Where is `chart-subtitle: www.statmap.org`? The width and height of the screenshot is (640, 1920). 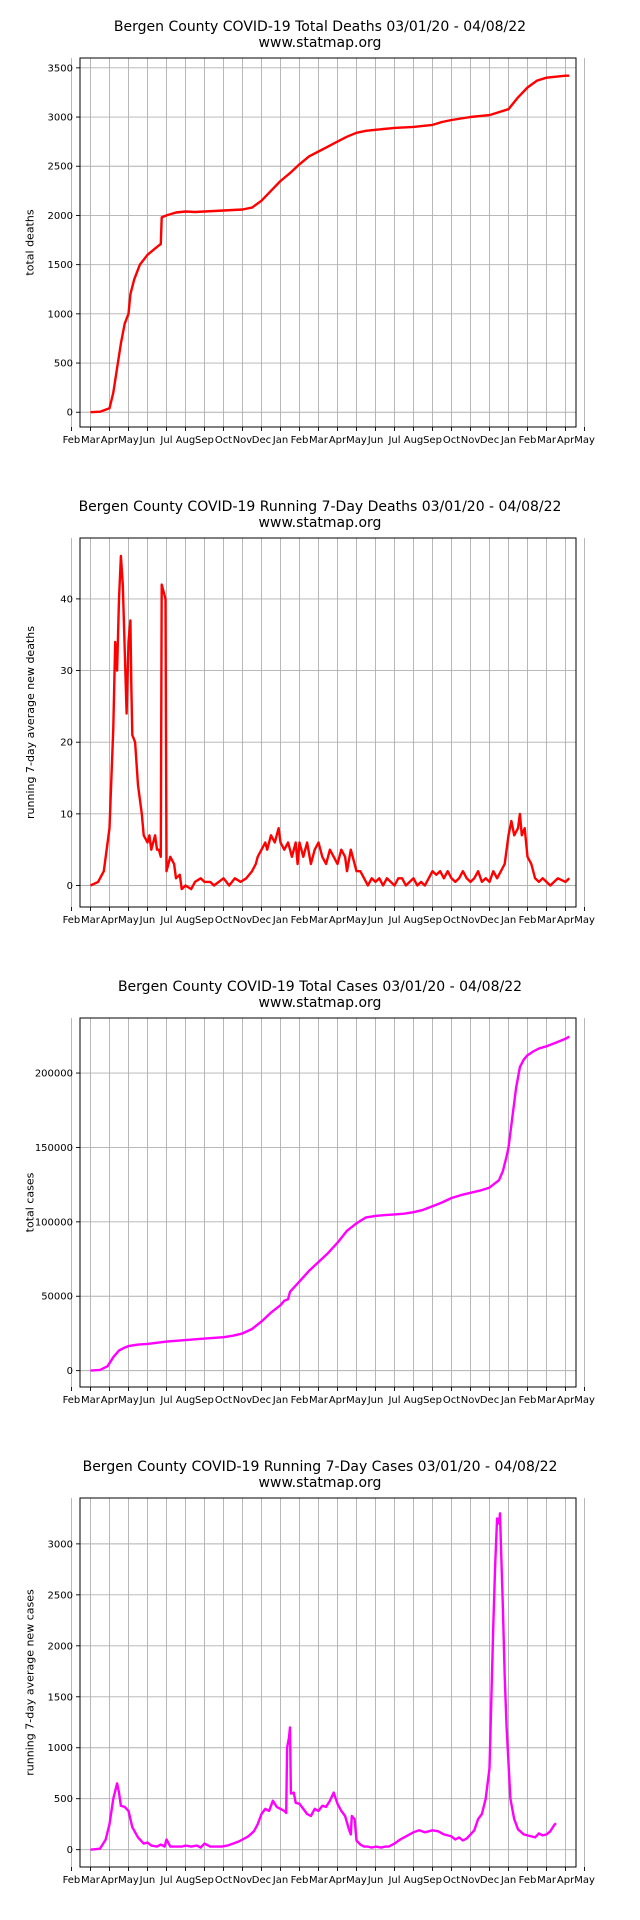 chart-subtitle: www.statmap.org is located at coordinates (320, 1003).